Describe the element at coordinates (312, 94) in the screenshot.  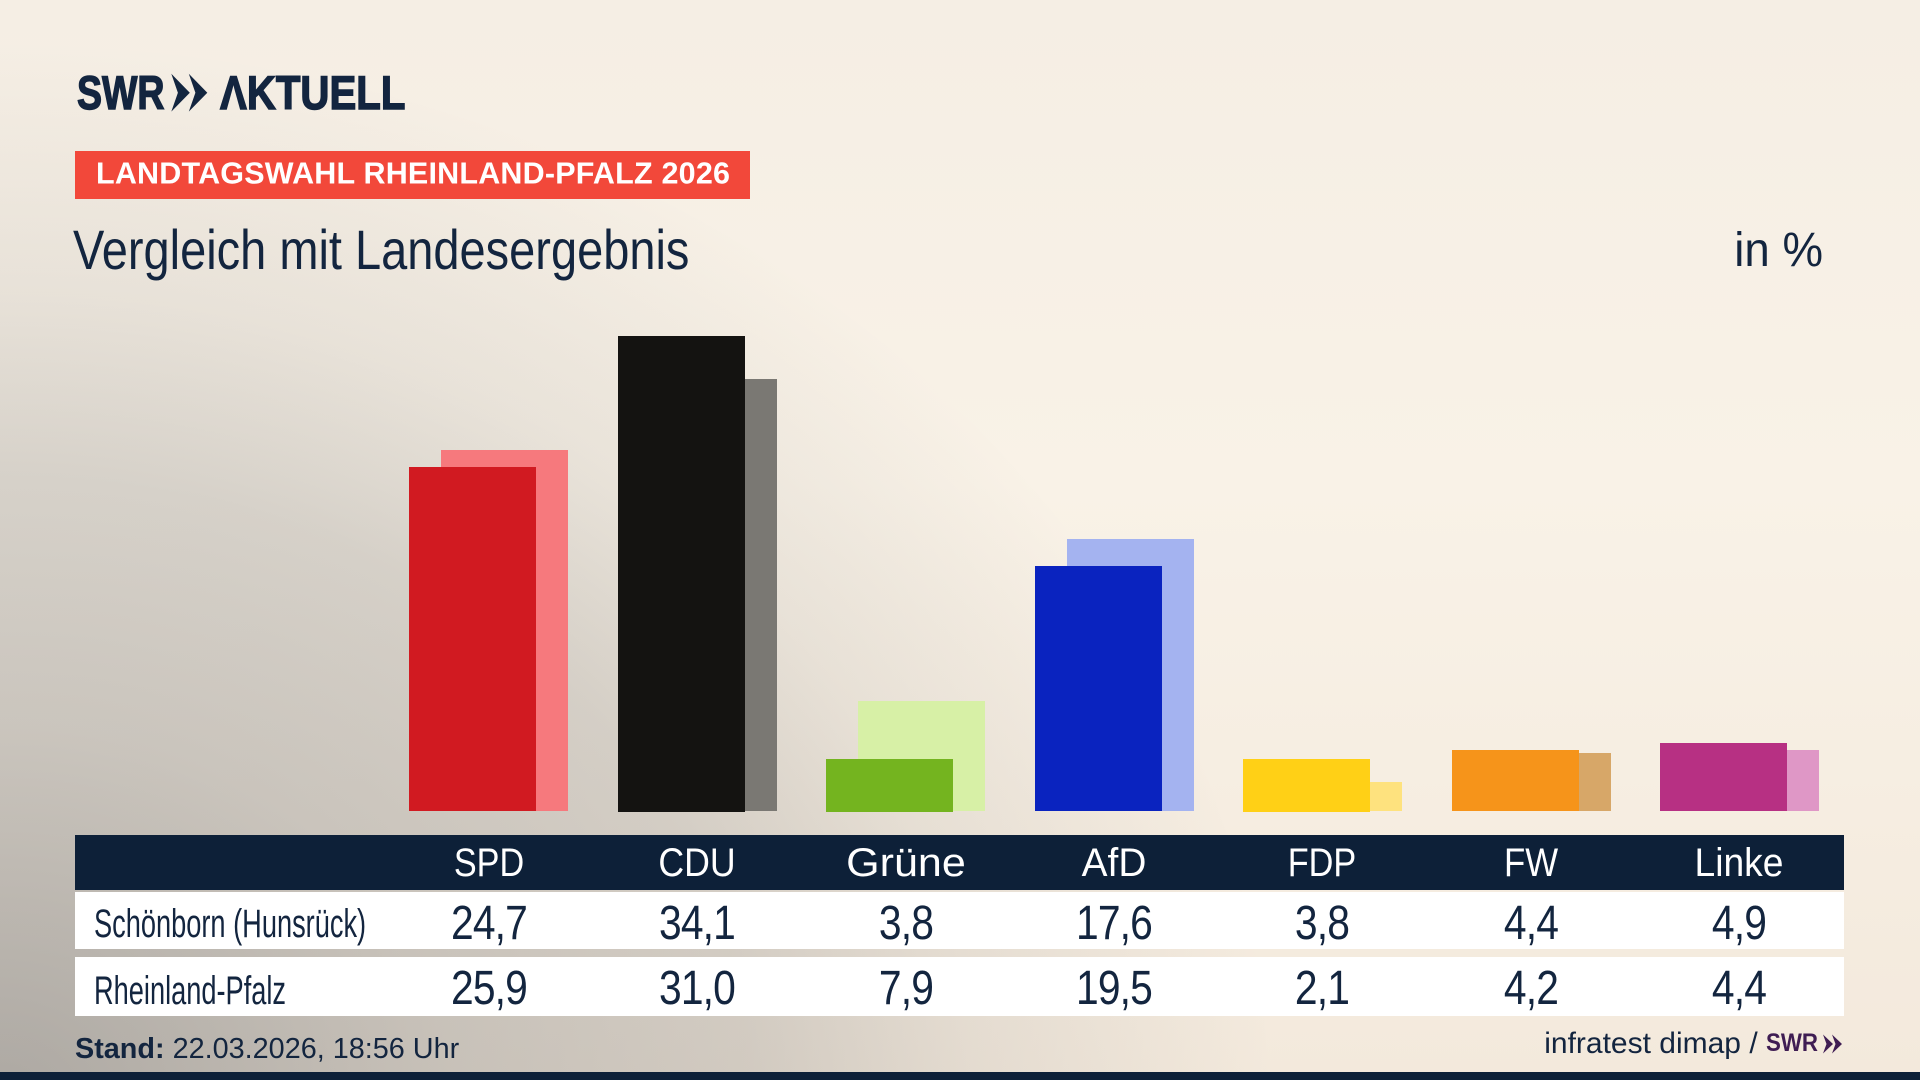
I see `svg-text: ΛKTUELL` at that location.